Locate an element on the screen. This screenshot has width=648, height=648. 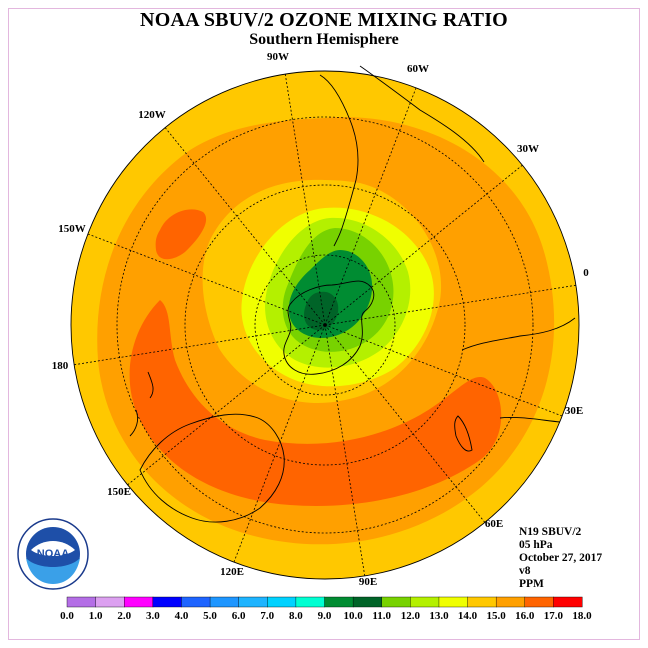
contour-15-spot is located at coordinates (181, 234).